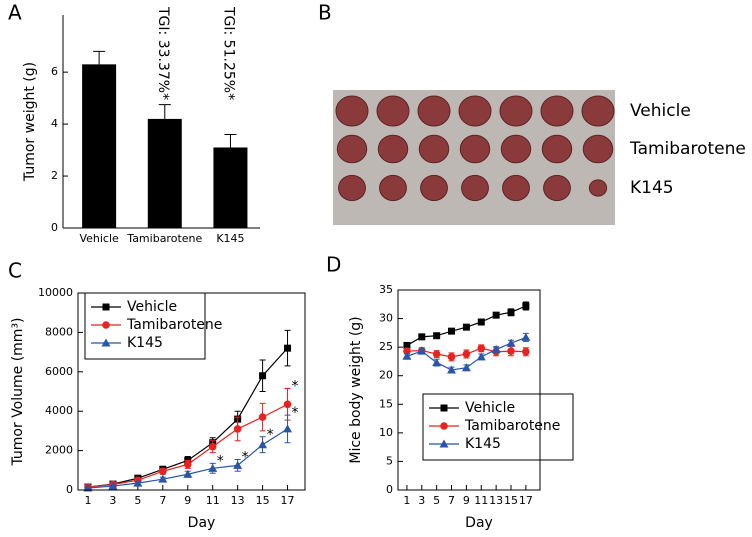 The height and width of the screenshot is (537, 752). I want to click on panel-label: B, so click(325, 13).